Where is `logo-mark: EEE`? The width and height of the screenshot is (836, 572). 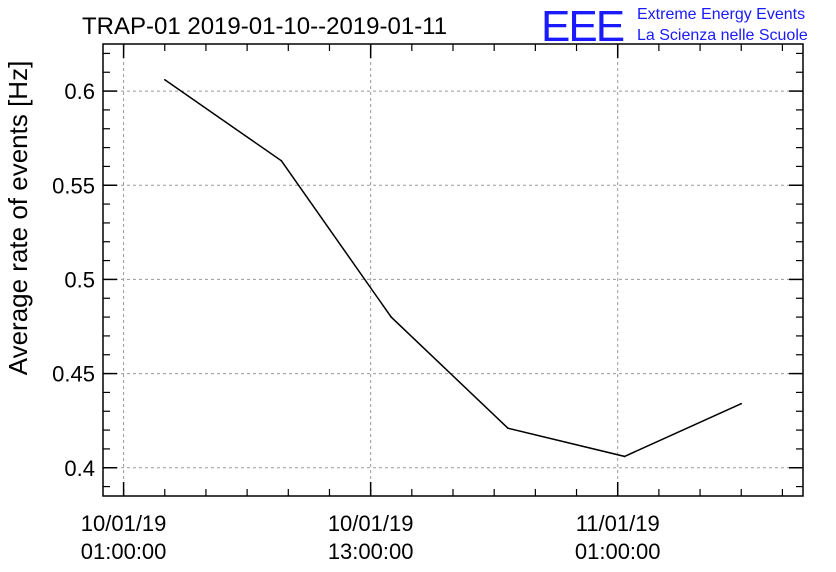
logo-mark: EEE is located at coordinates (582, 26).